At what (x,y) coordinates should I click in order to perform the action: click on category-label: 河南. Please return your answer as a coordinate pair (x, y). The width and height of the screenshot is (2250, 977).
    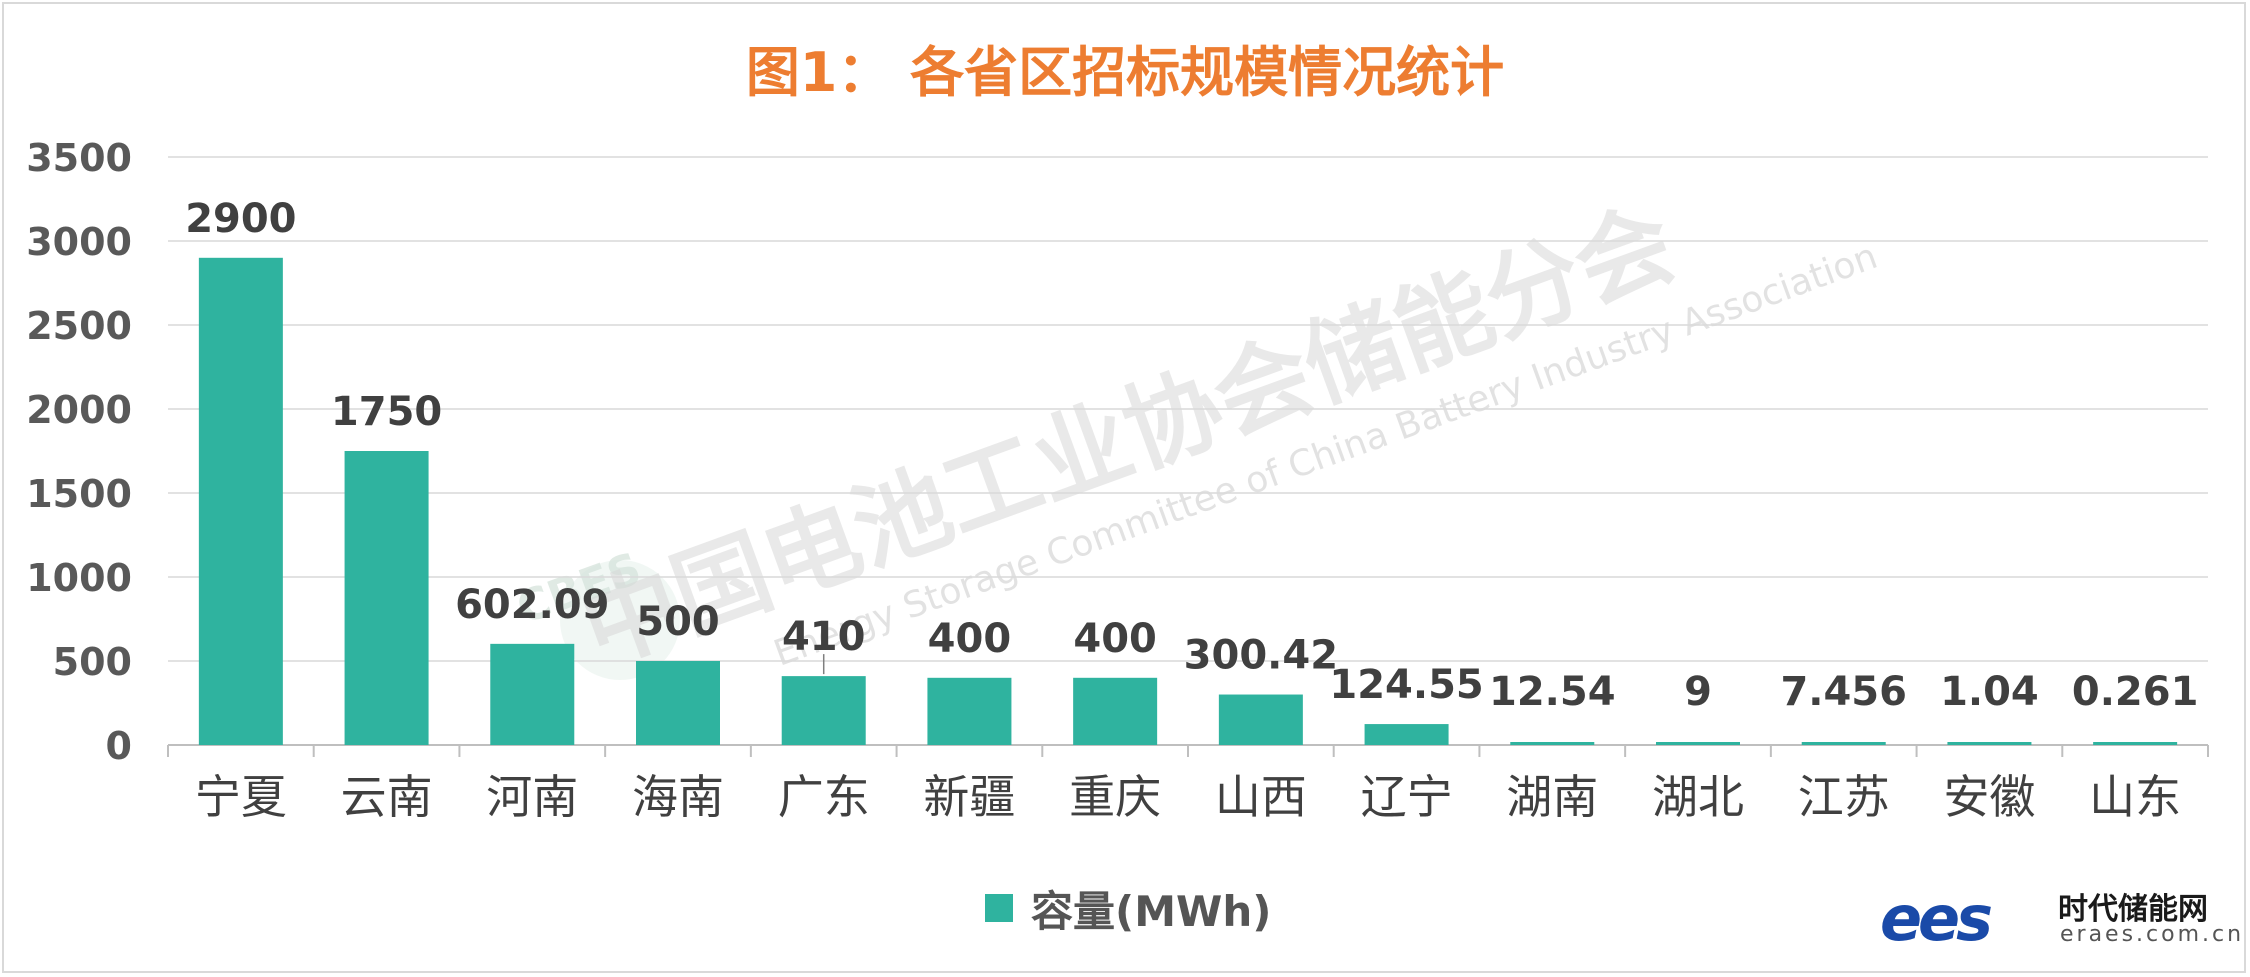
    Looking at the image, I should click on (532, 797).